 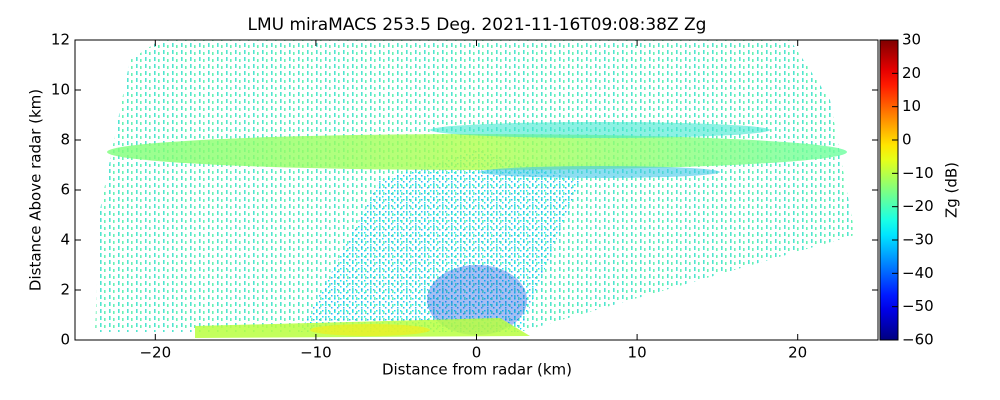 What do you see at coordinates (918, 206) in the screenshot?
I see `colorbar-tick-label: −20` at bounding box center [918, 206].